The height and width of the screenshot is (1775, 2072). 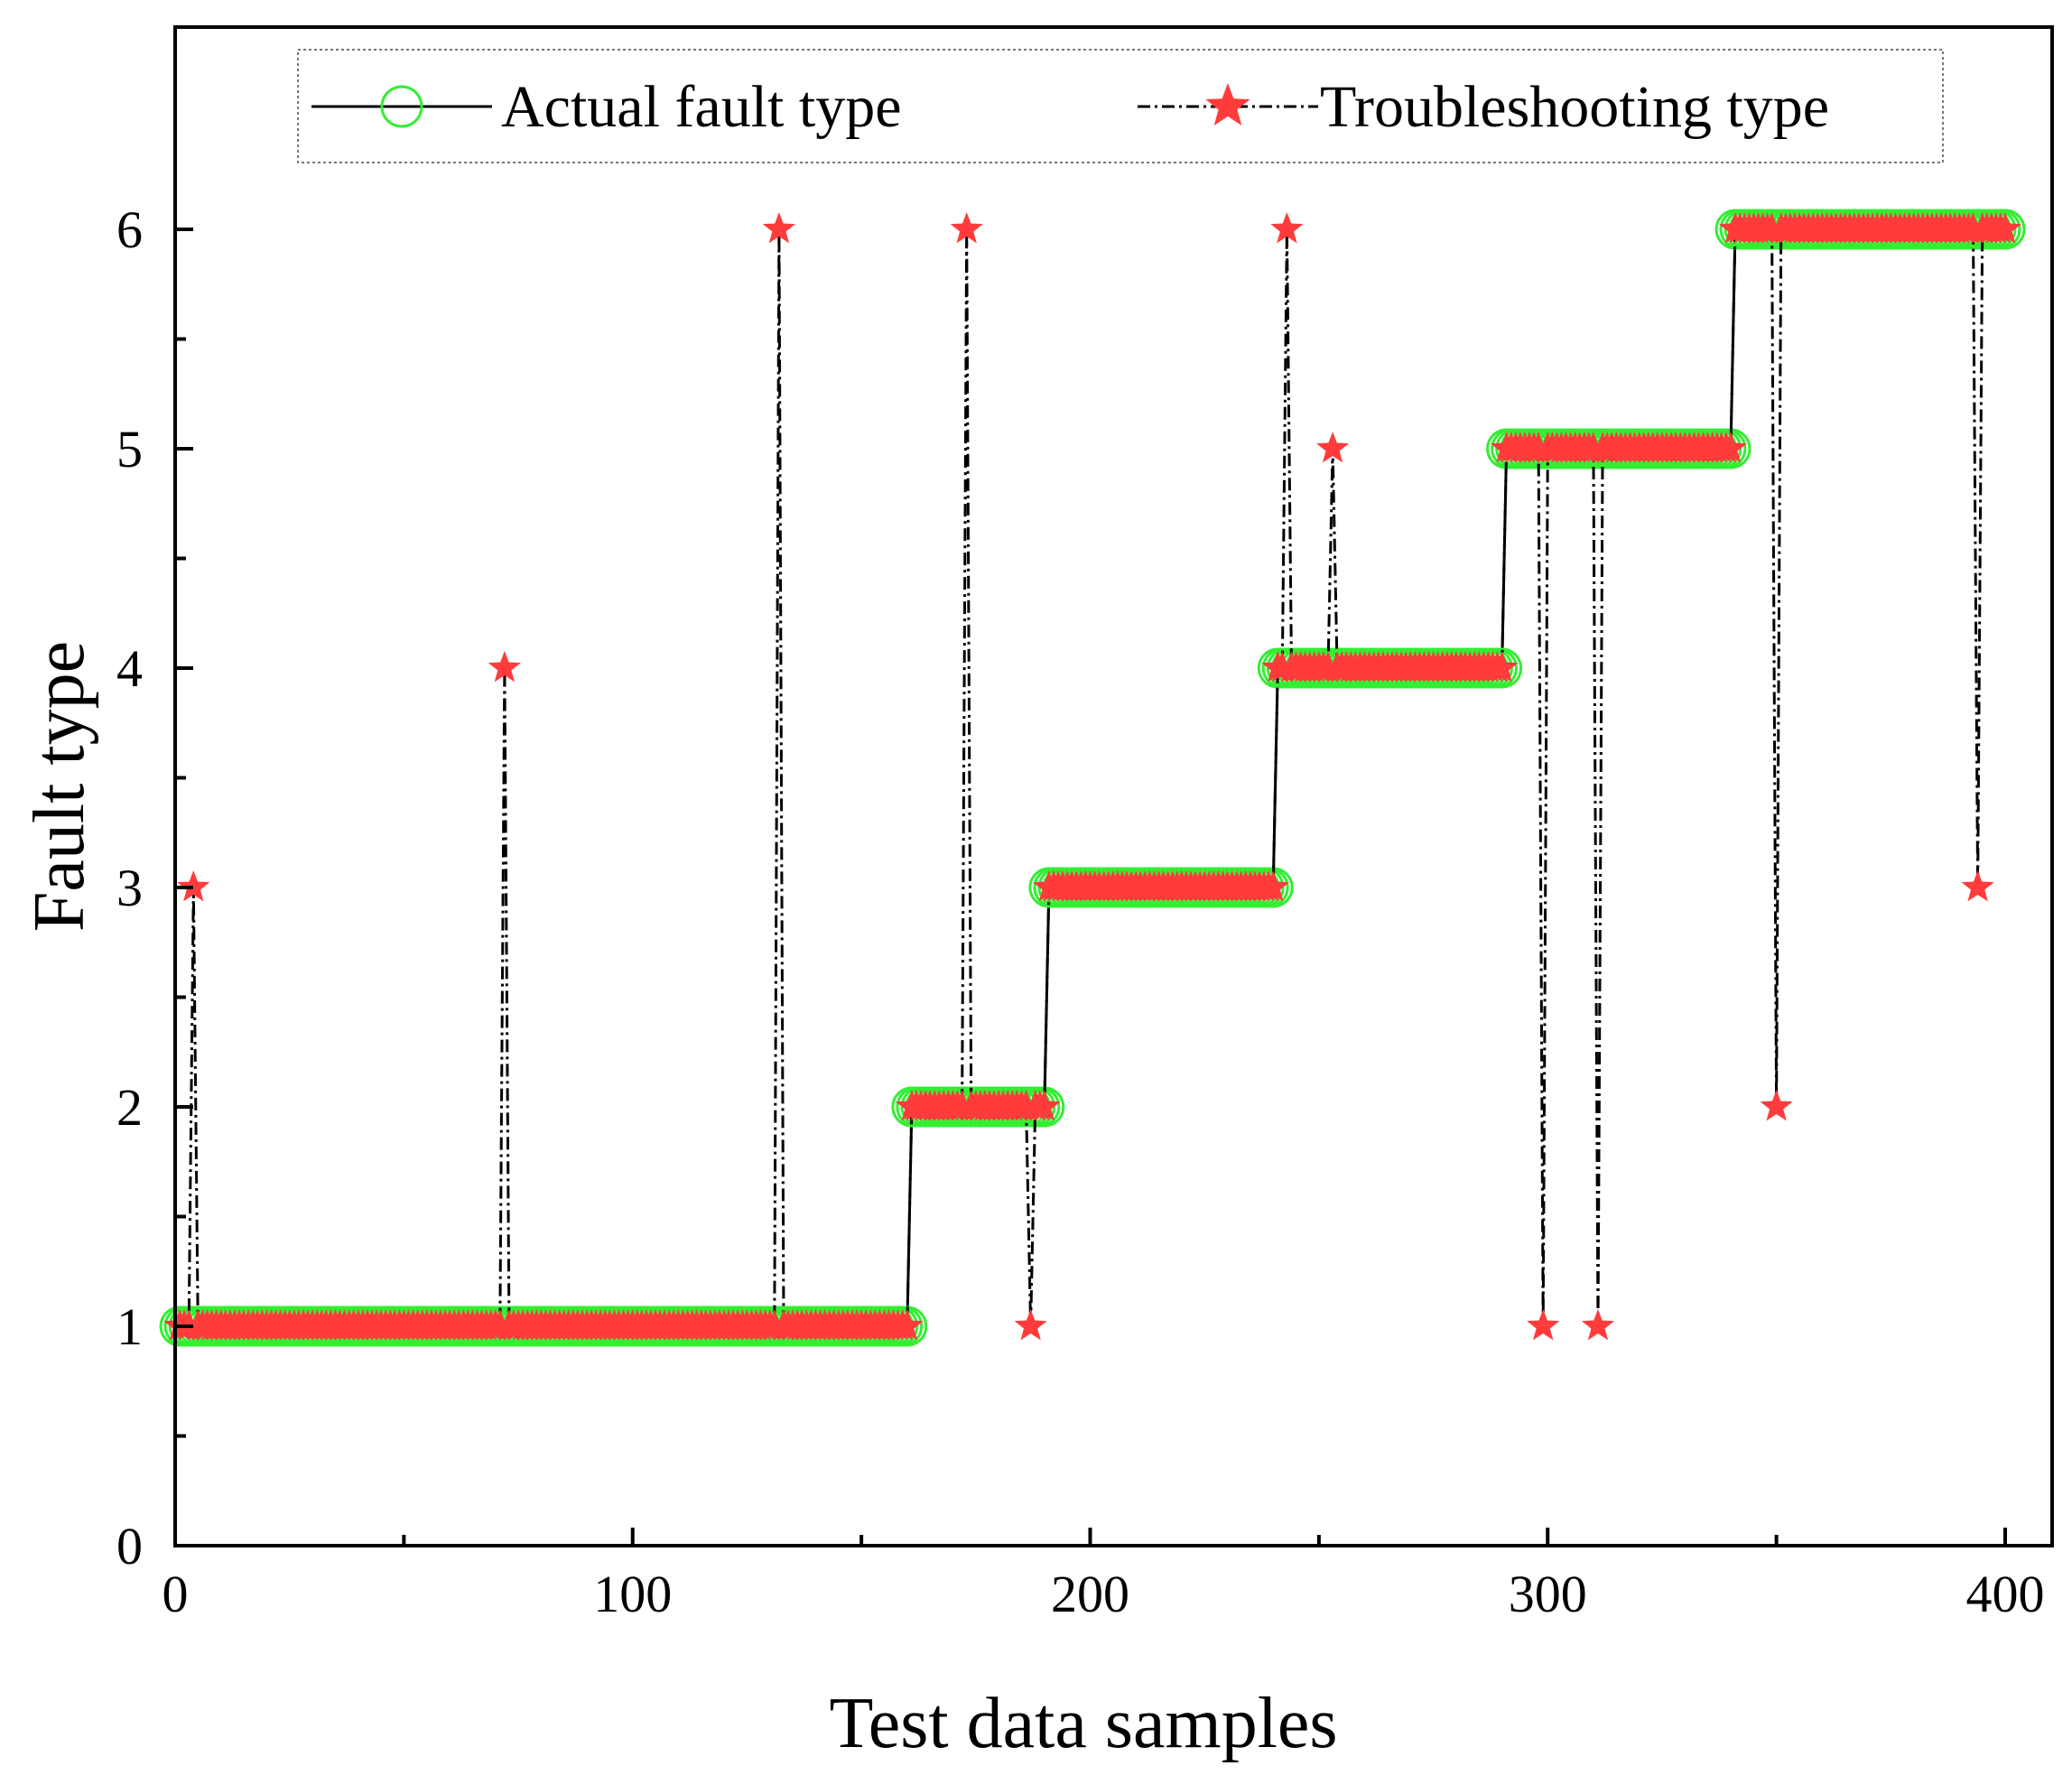 What do you see at coordinates (1548, 1594) in the screenshot?
I see `x-tick-label: 300` at bounding box center [1548, 1594].